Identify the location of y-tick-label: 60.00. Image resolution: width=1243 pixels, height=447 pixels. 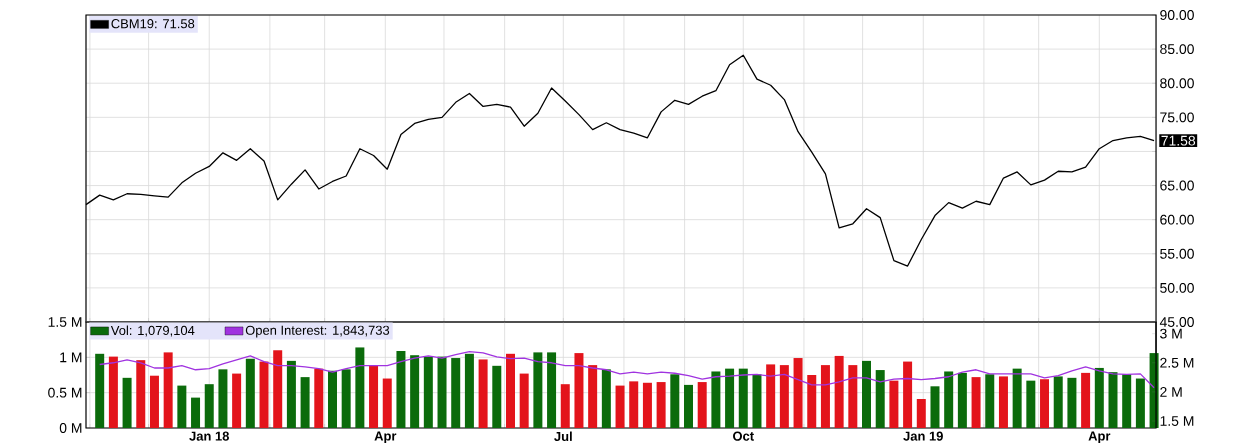
(1177, 219).